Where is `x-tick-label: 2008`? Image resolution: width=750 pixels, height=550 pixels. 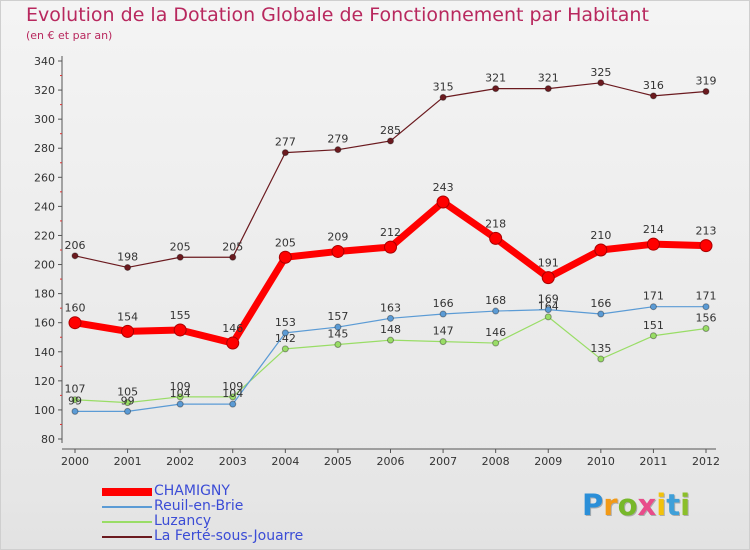
x-tick-label: 2008 is located at coordinates (496, 461).